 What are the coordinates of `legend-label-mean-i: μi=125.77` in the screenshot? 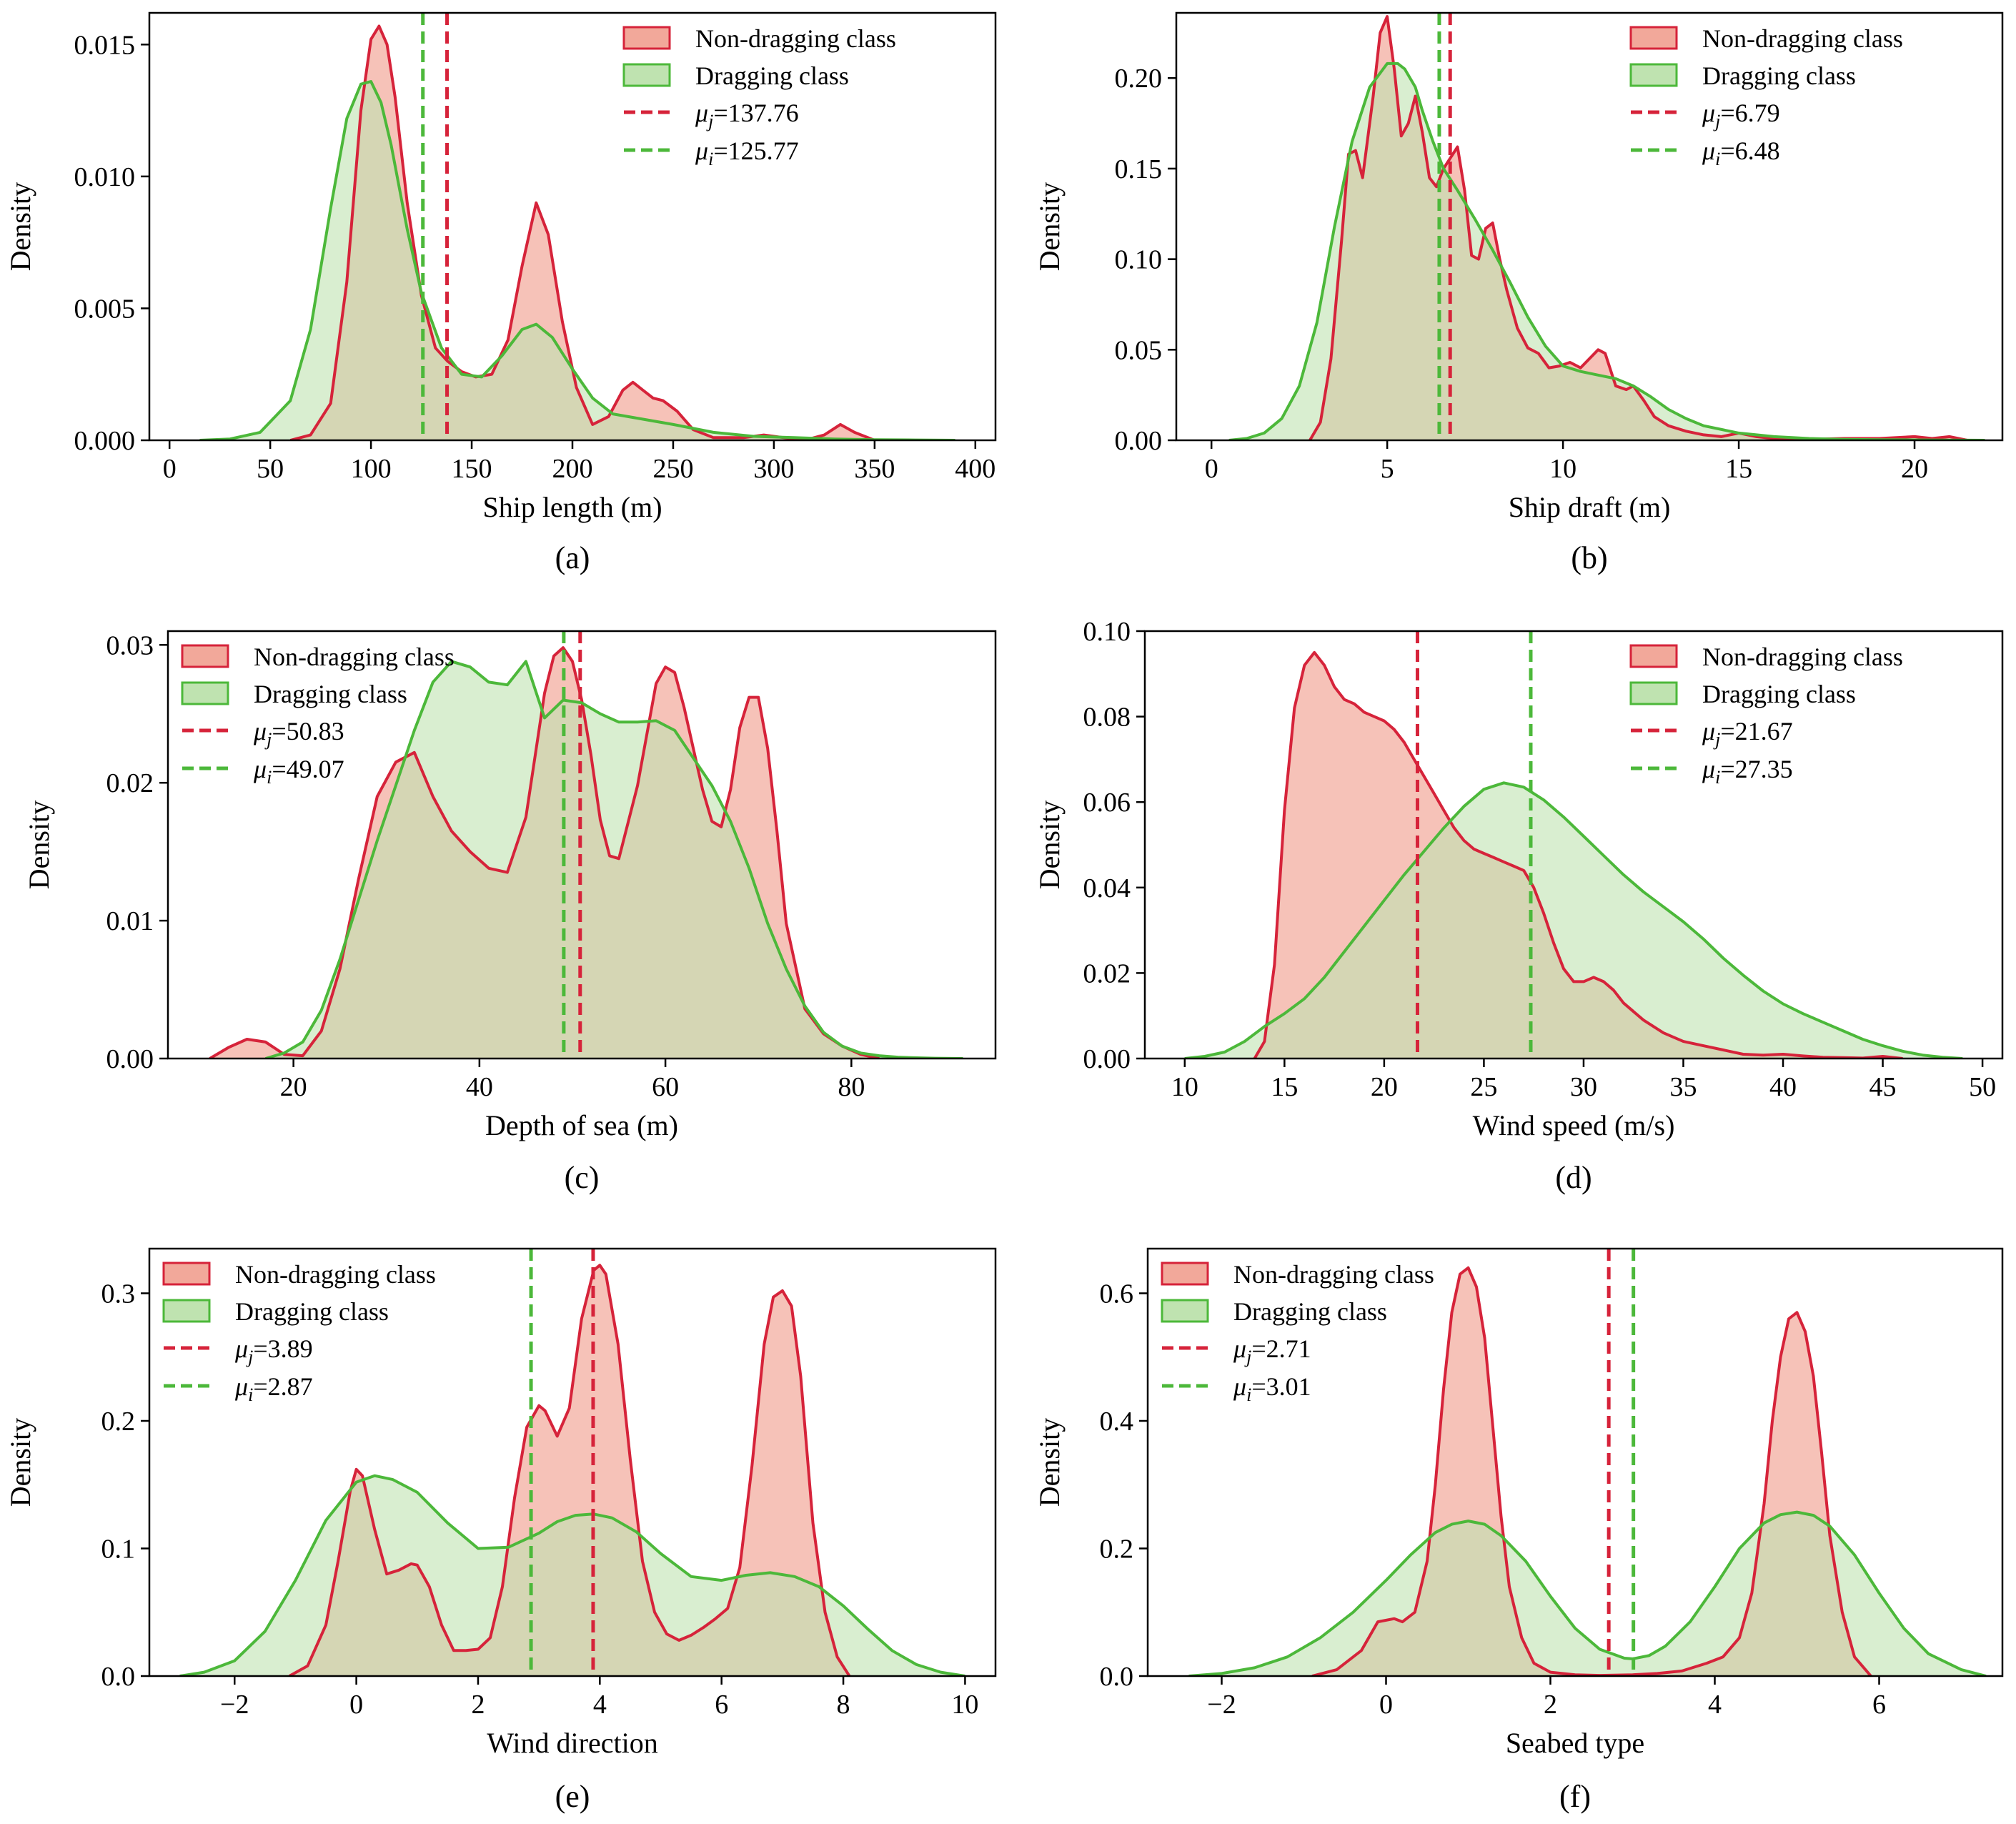 It's located at (747, 153).